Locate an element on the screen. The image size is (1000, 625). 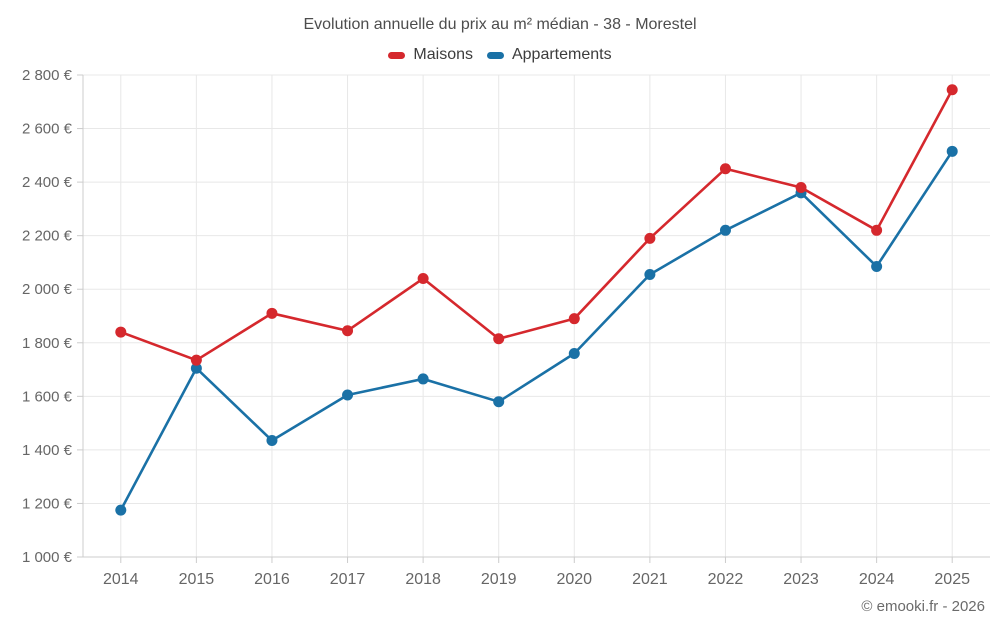
footer-credit: © emooki.fr - 2026 is located at coordinates (923, 606).